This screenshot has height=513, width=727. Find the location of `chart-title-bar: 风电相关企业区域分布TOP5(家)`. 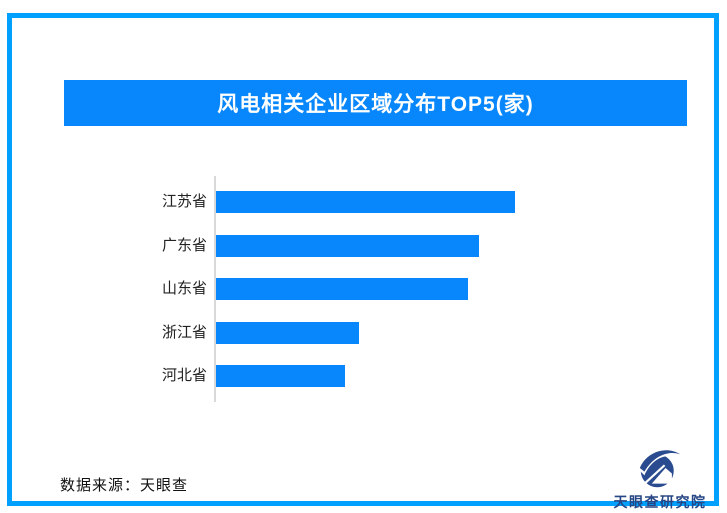

chart-title-bar: 风电相关企业区域分布TOP5(家) is located at coordinates (375, 103).